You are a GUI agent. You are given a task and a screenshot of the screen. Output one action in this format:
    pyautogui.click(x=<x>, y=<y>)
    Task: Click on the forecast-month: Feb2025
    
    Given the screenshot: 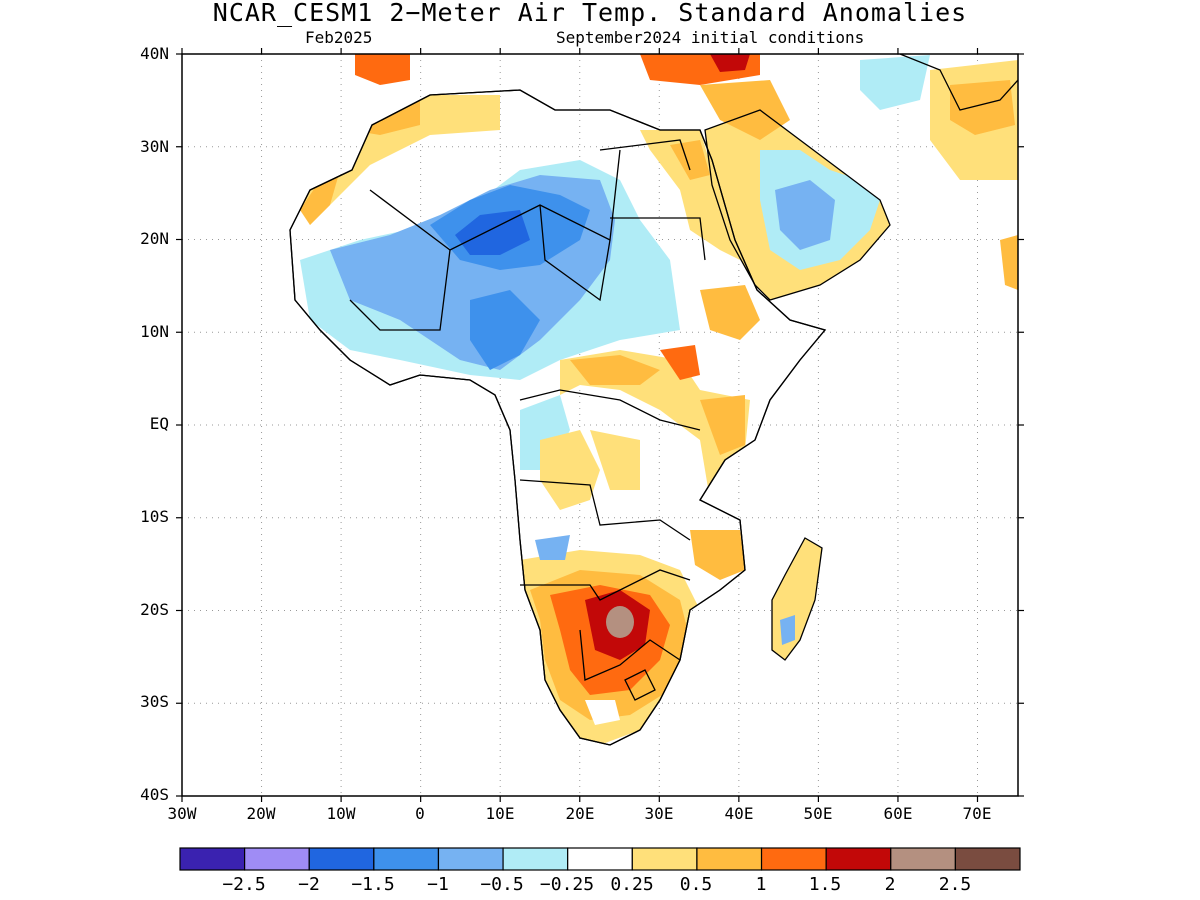 What is the action you would take?
    pyautogui.click(x=339, y=37)
    